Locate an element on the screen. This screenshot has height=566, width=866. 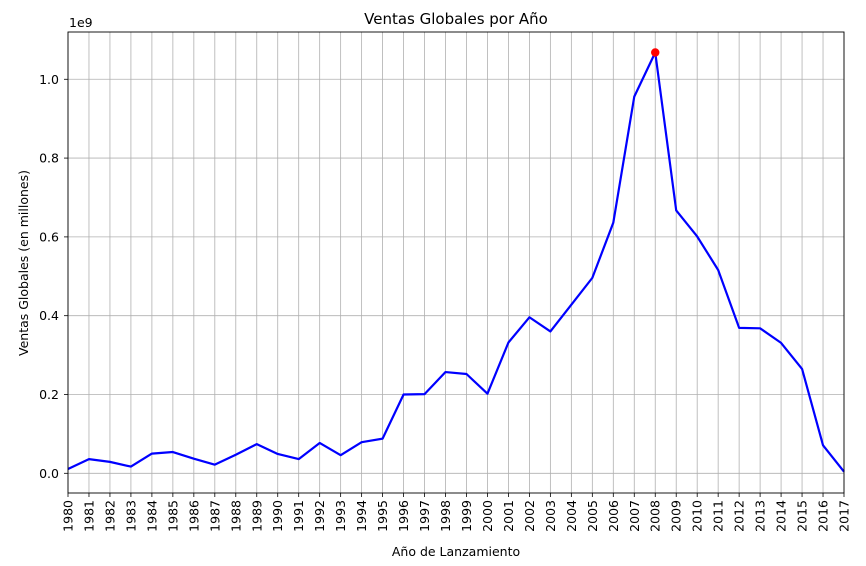
x-tick-label: 1986 is located at coordinates (193, 516).